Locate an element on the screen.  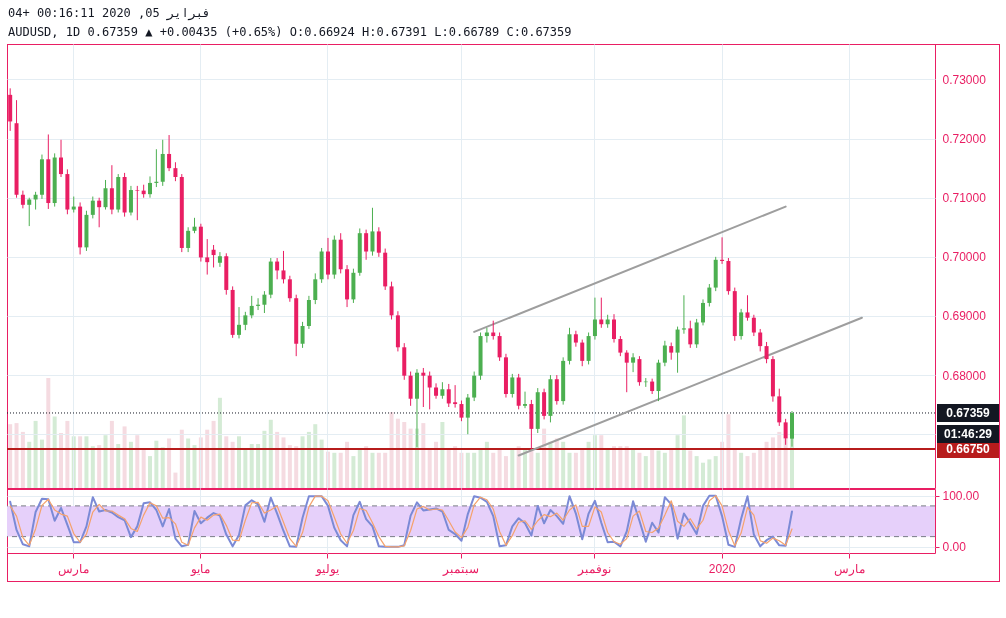
y-tick-label: 0.71000 is located at coordinates (964, 198).